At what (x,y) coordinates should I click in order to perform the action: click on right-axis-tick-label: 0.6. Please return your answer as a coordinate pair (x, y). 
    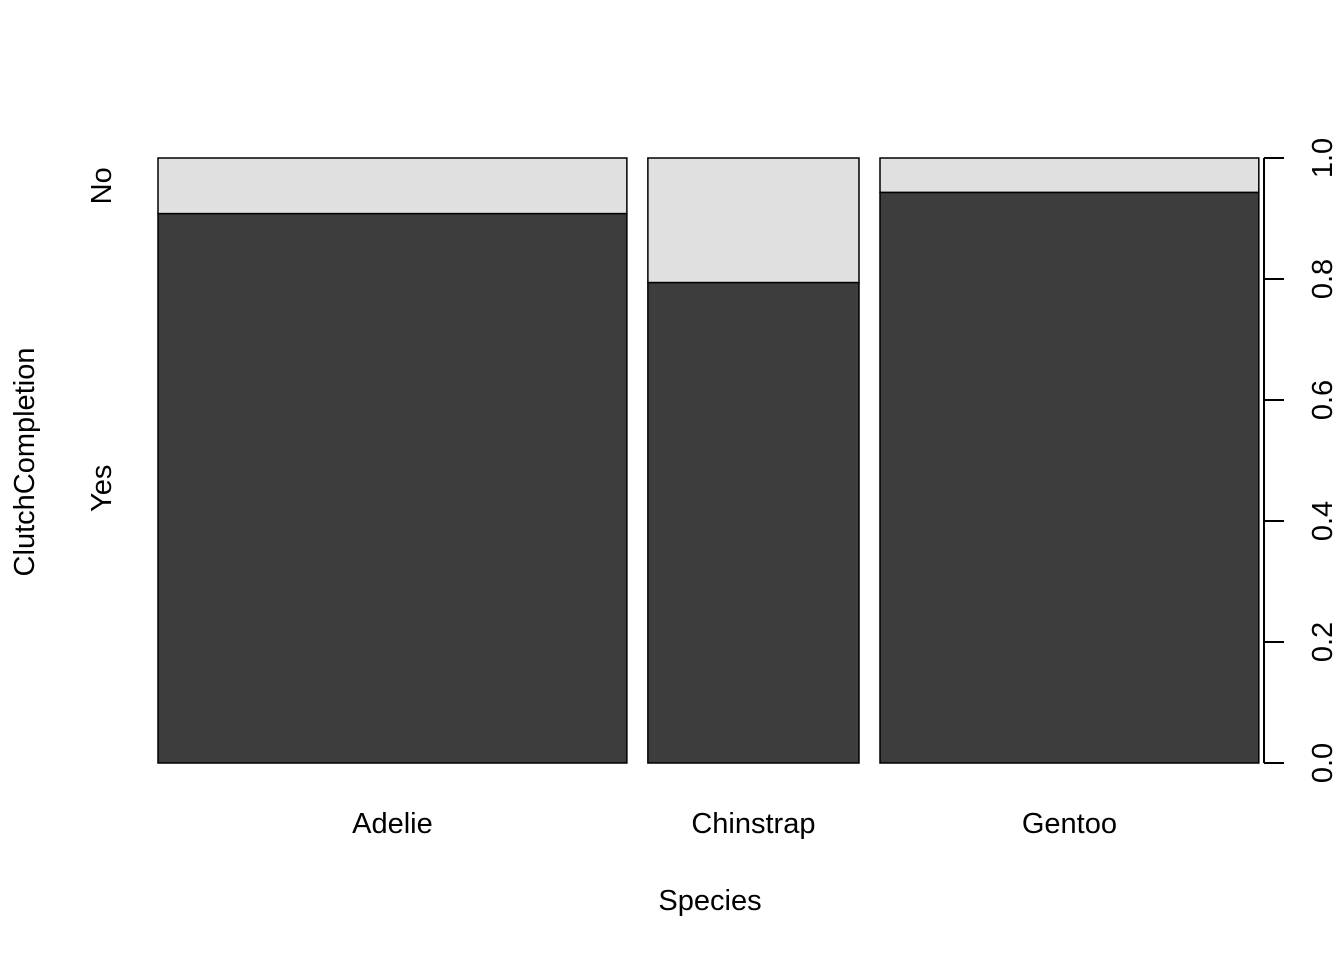
    Looking at the image, I should click on (1323, 400).